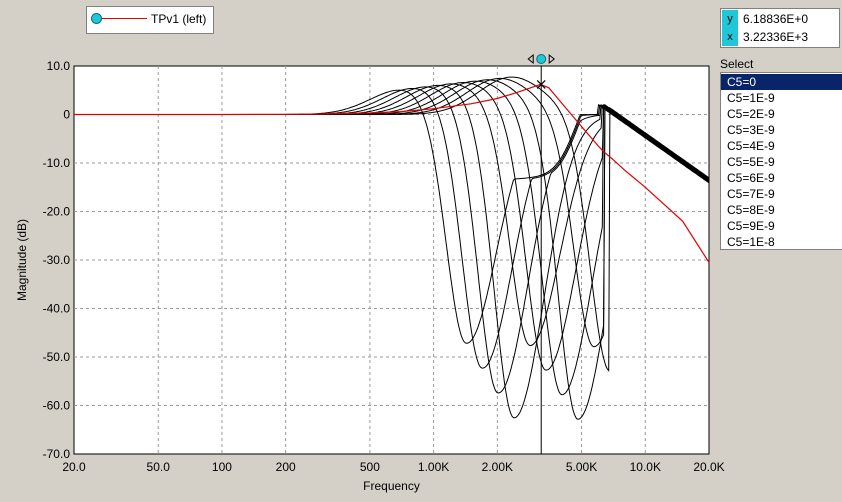  I want to click on y-axis-title: Magnitude (dB), so click(22, 260).